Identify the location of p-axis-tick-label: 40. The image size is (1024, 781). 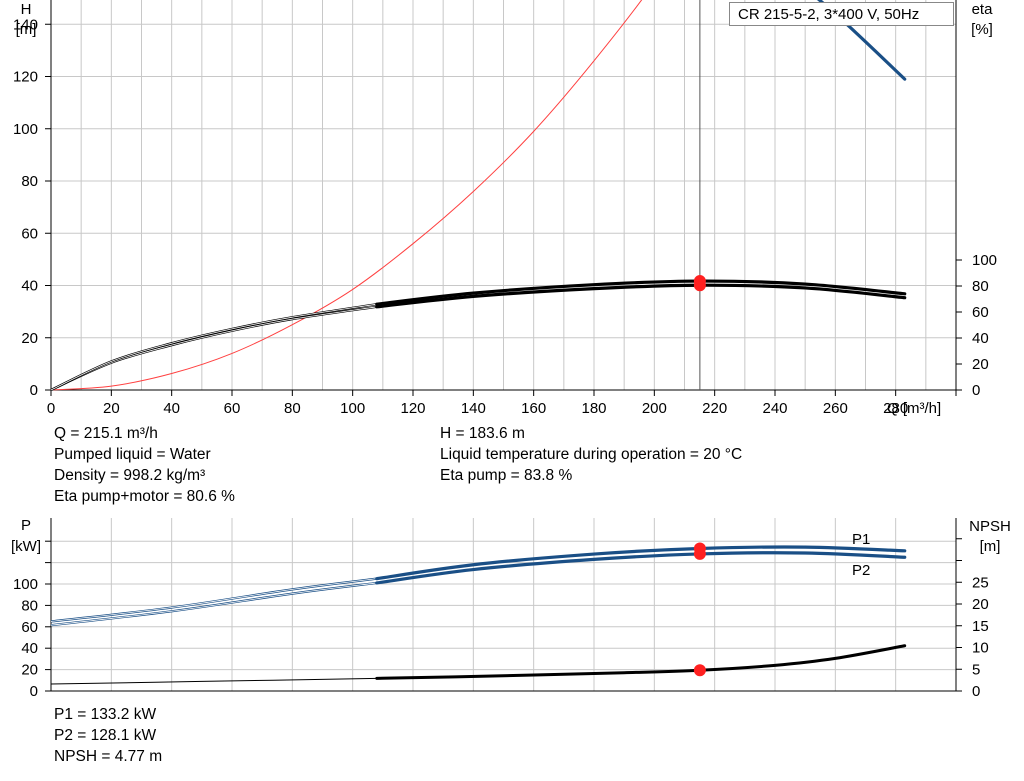
(29, 648).